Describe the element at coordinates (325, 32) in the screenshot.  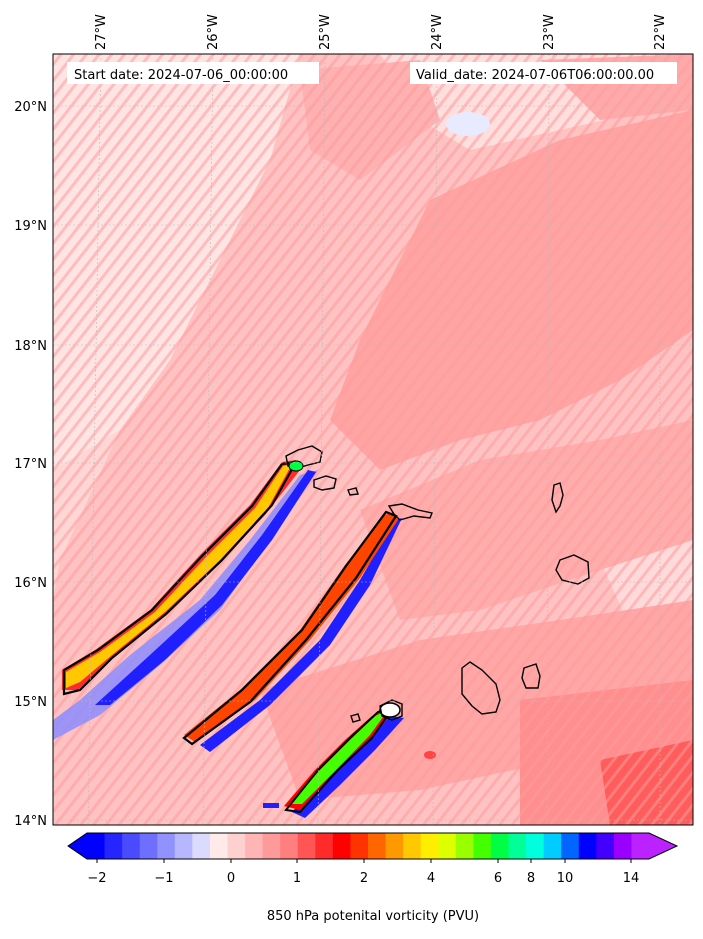
I see `lon-label: 25°W` at that location.